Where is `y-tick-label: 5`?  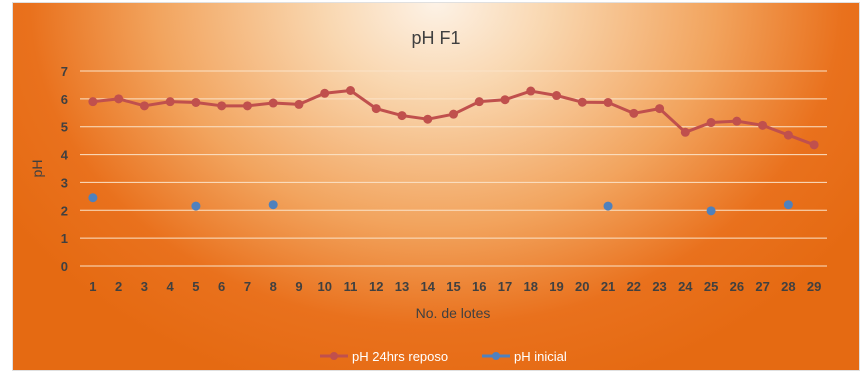
y-tick-label: 5 is located at coordinates (64, 127).